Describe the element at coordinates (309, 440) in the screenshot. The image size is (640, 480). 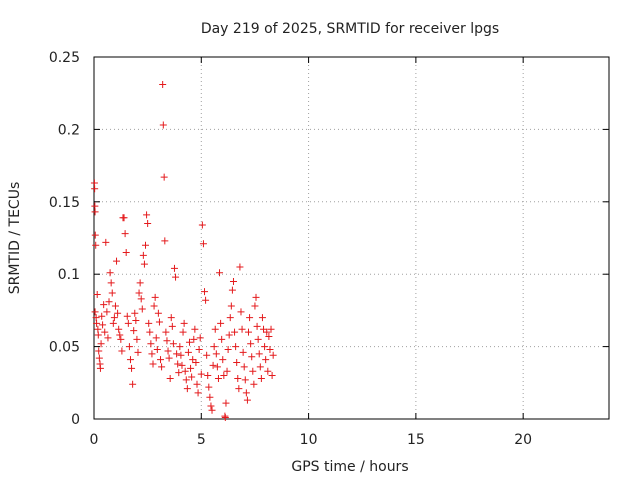
I see `x-tick-label-2: 10` at that location.